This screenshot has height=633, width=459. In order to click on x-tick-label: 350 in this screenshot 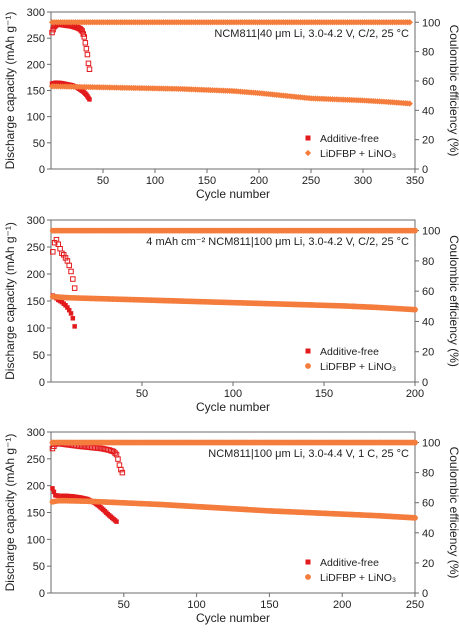, I will do `click(415, 181)`.